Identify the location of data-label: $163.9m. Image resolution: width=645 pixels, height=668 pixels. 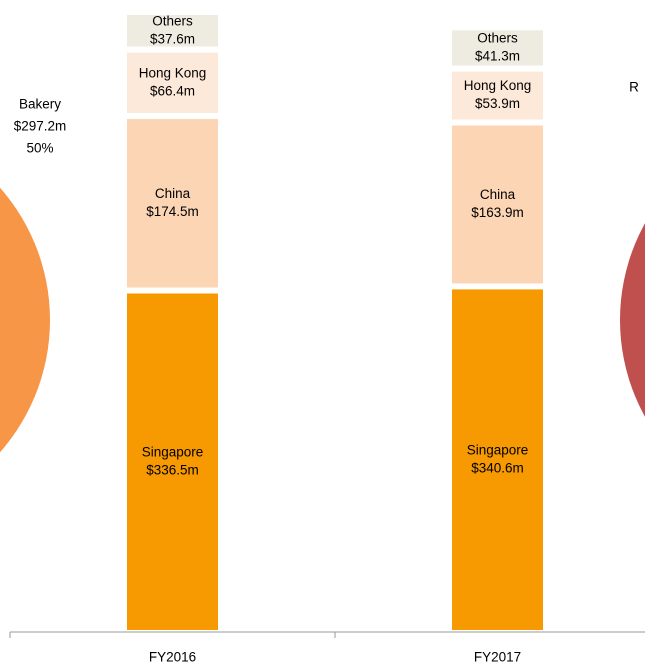
(497, 212).